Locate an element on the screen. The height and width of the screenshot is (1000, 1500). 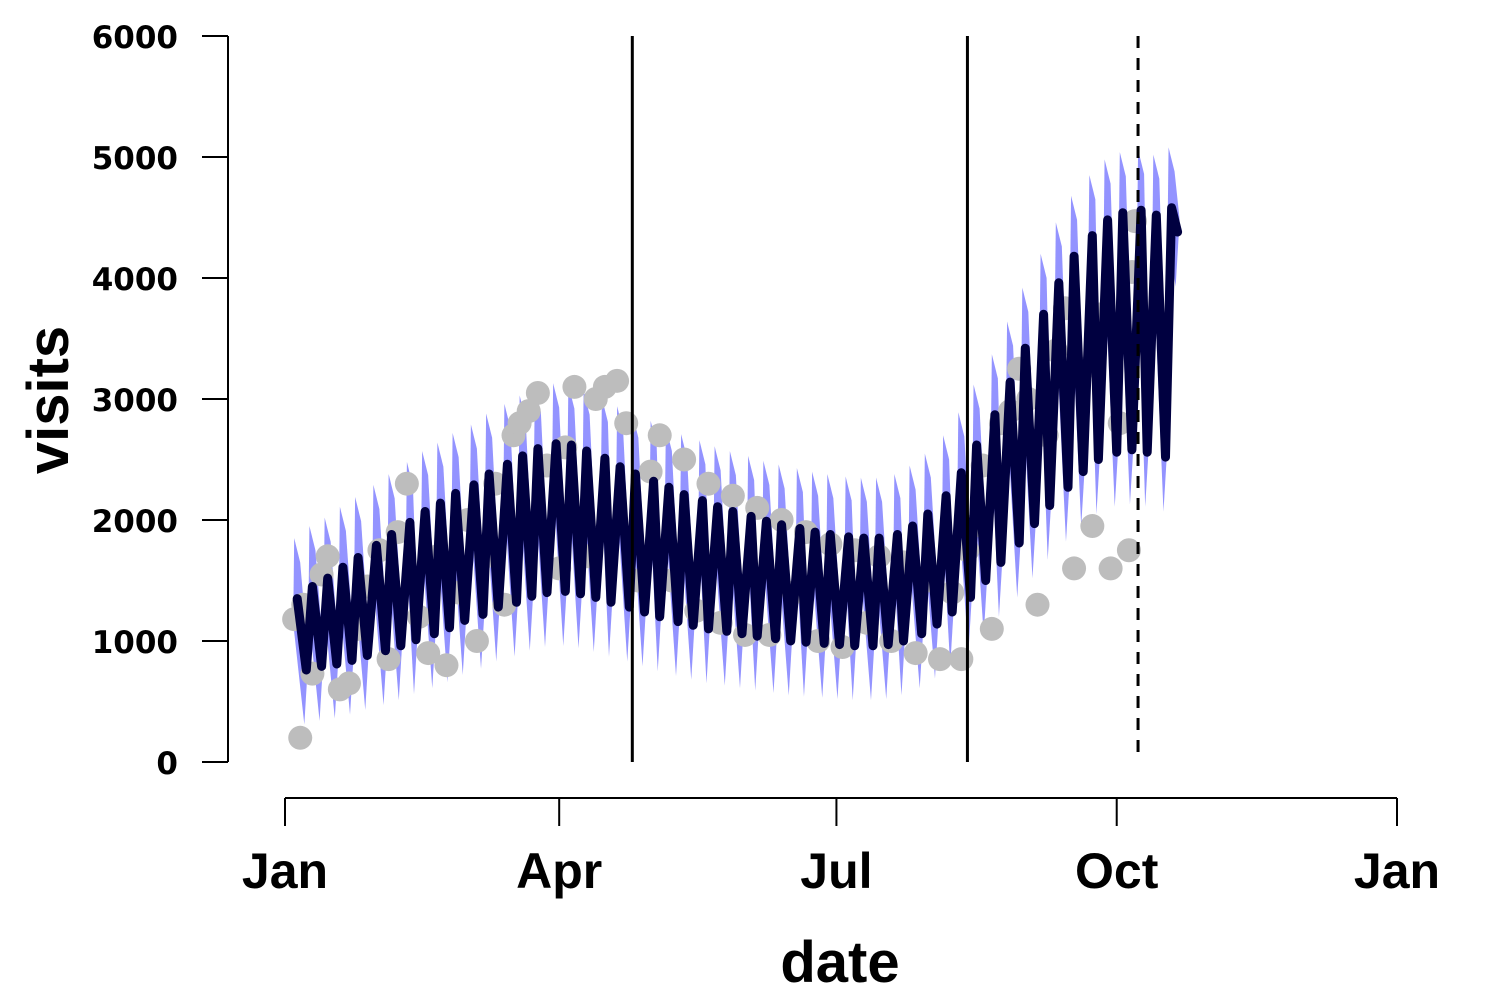
x-tick-label: Apr is located at coordinates (559, 871).